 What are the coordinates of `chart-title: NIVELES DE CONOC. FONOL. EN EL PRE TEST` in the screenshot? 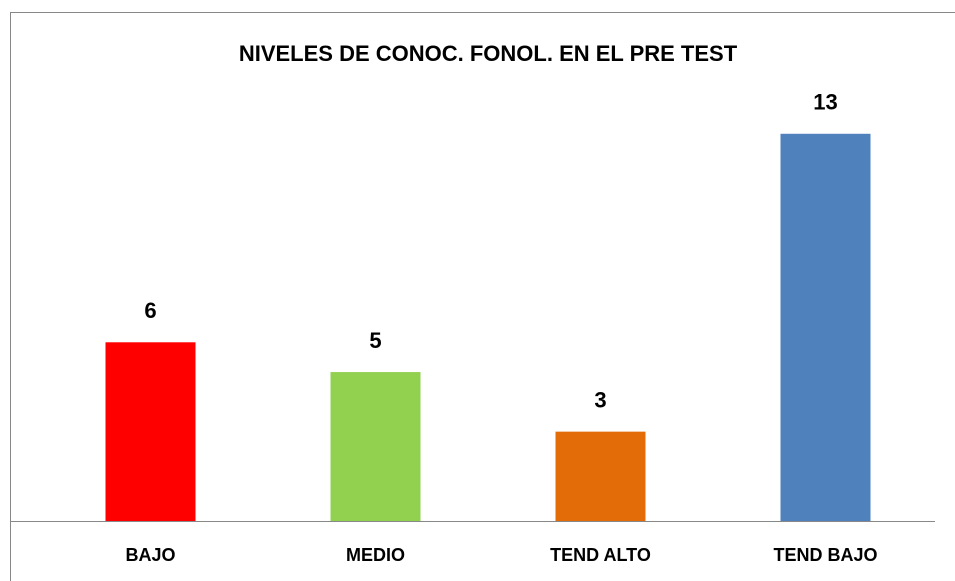 It's located at (488, 53).